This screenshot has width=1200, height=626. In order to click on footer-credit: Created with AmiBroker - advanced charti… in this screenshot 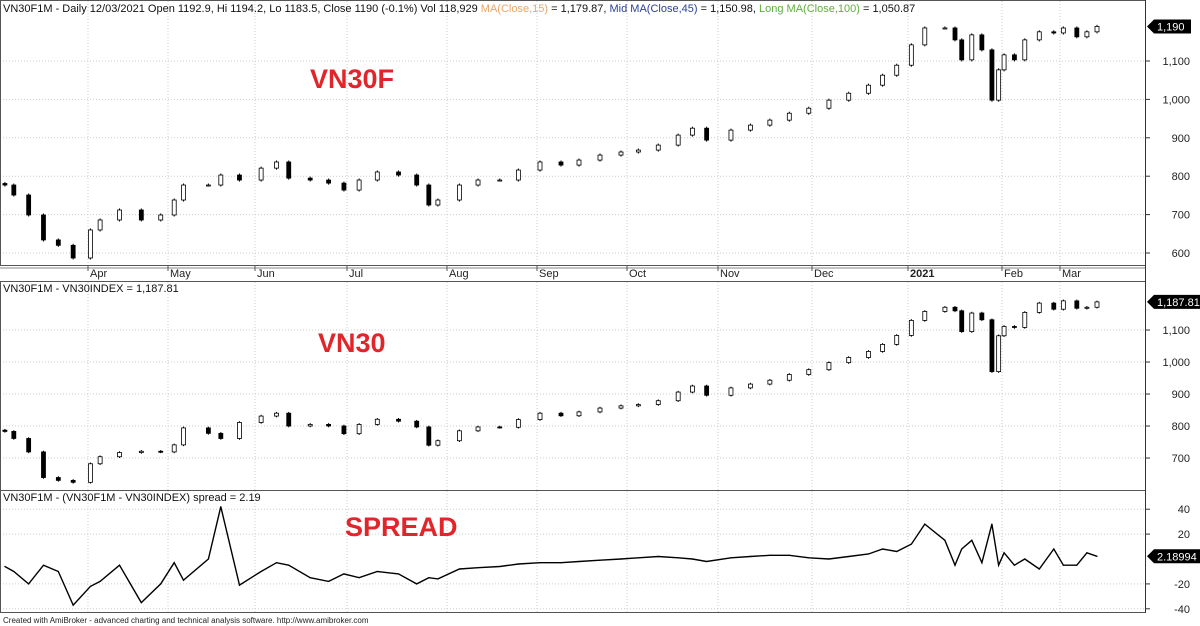, I will do `click(186, 620)`.